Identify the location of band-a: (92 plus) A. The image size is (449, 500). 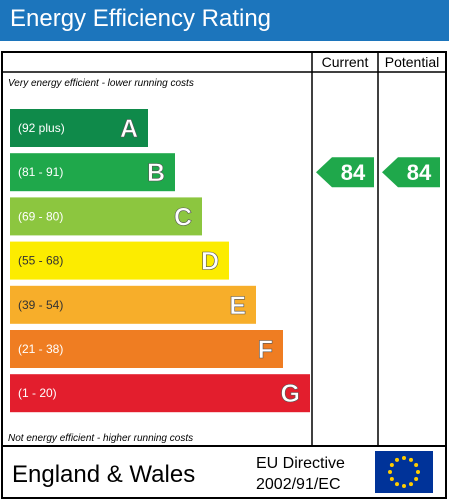
(79, 128).